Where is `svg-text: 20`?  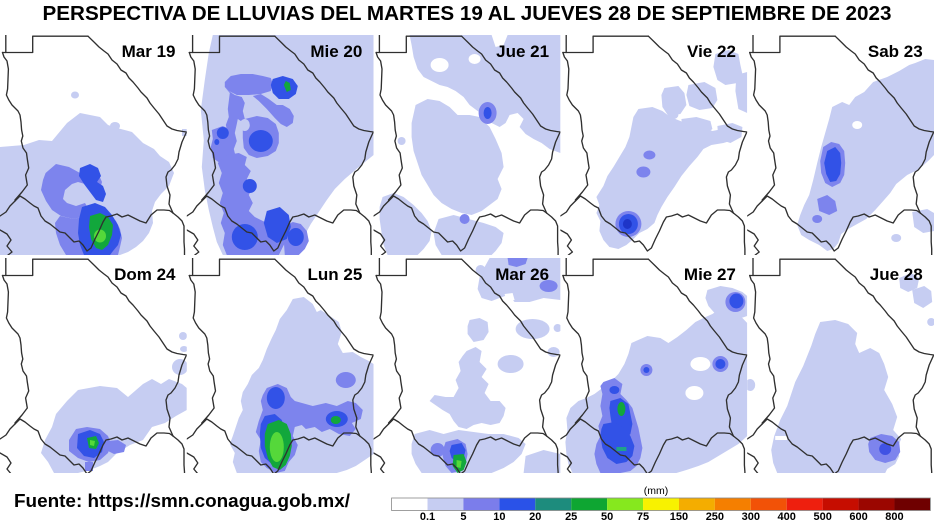 svg-text: 20 is located at coordinates (535, 517).